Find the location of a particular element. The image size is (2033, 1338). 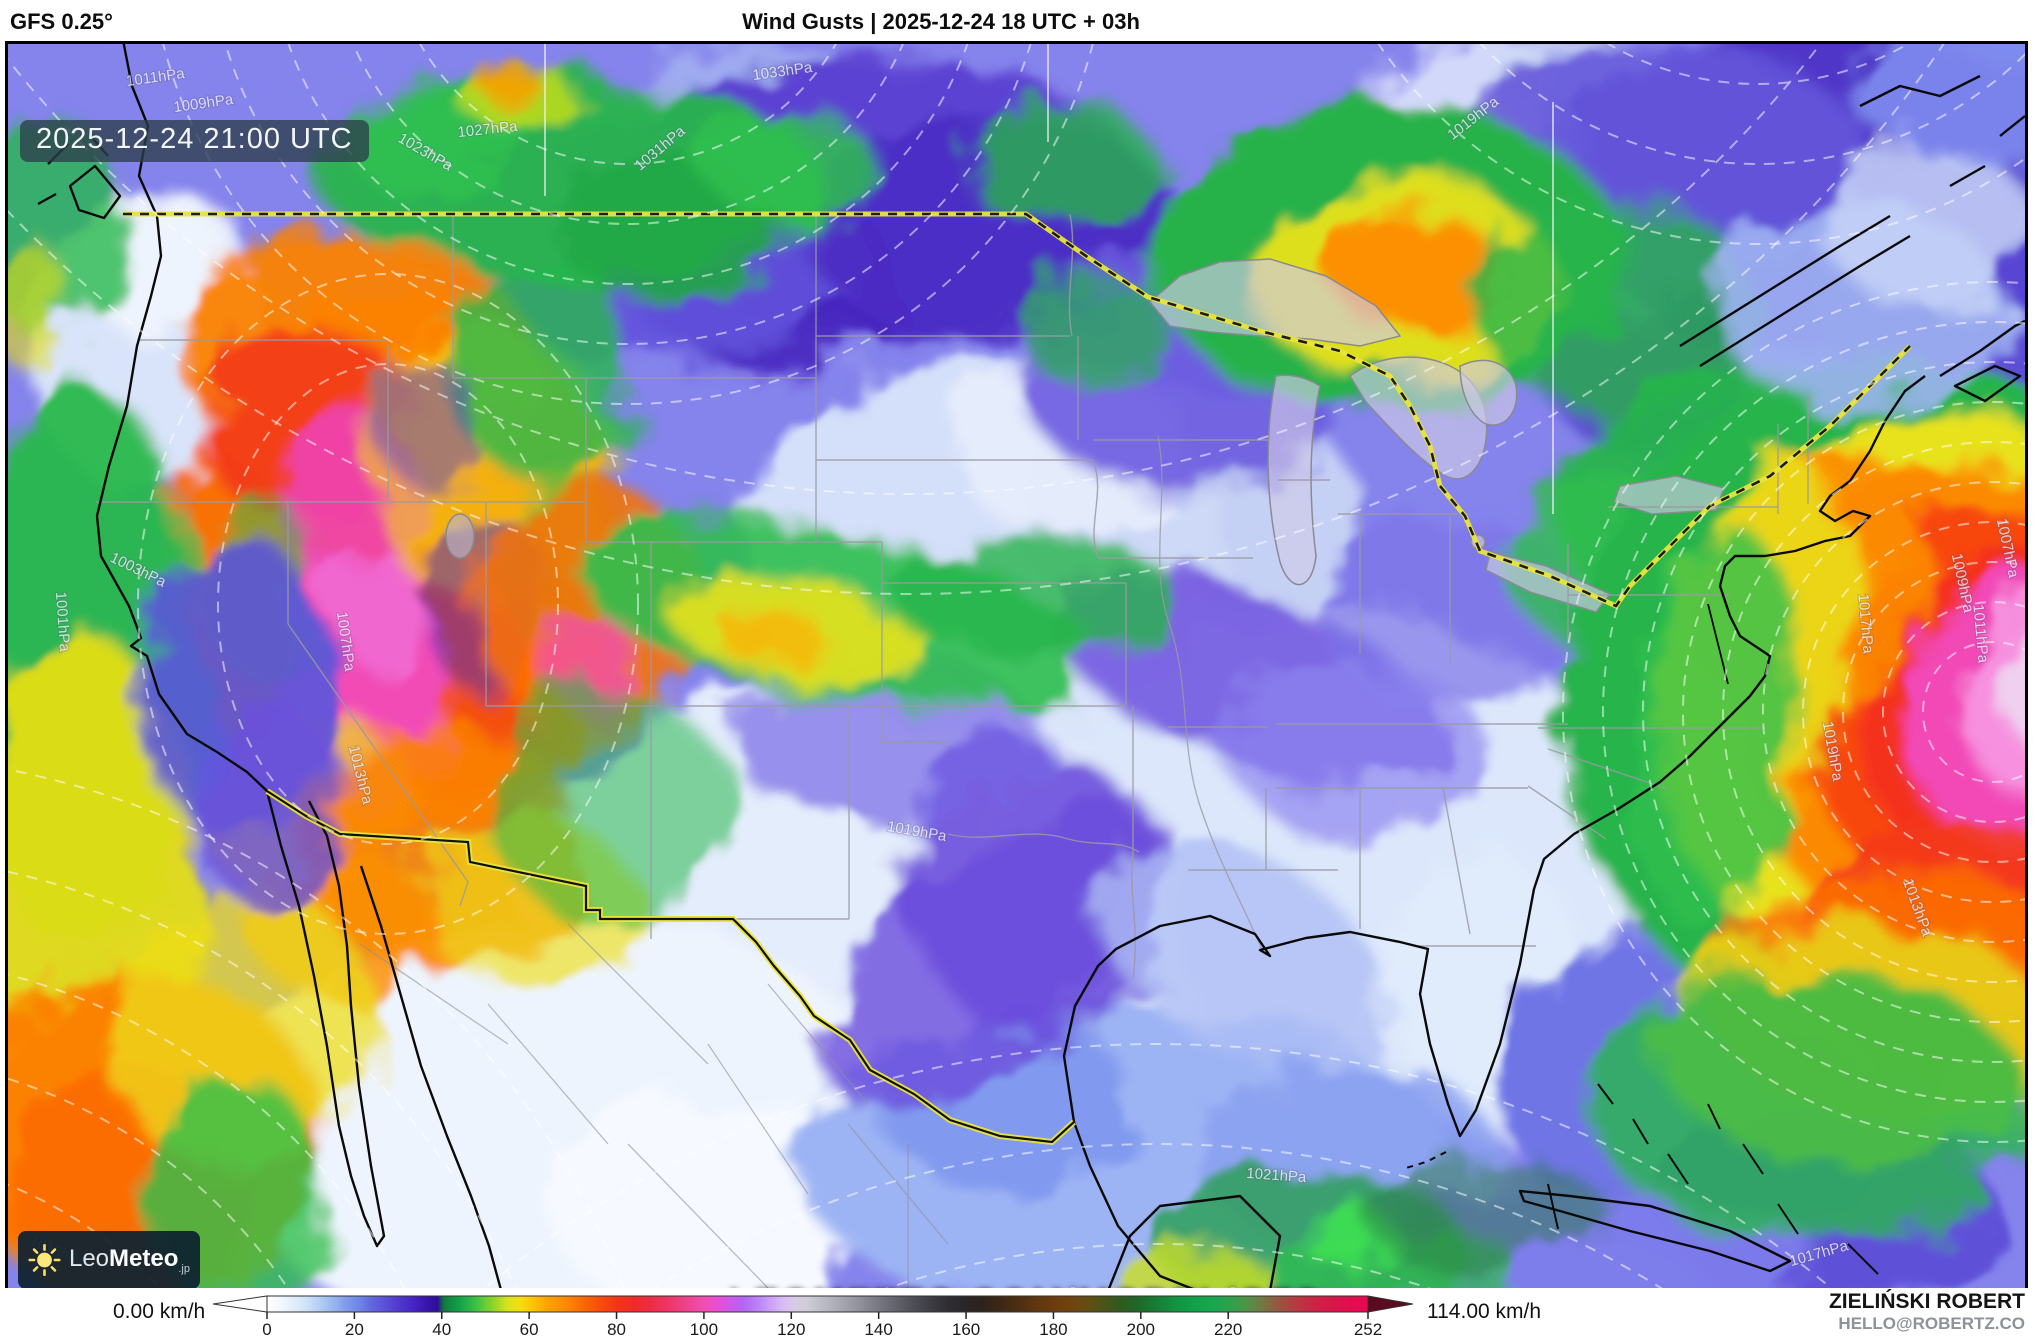

lake-ontario is located at coordinates (1669, 495).